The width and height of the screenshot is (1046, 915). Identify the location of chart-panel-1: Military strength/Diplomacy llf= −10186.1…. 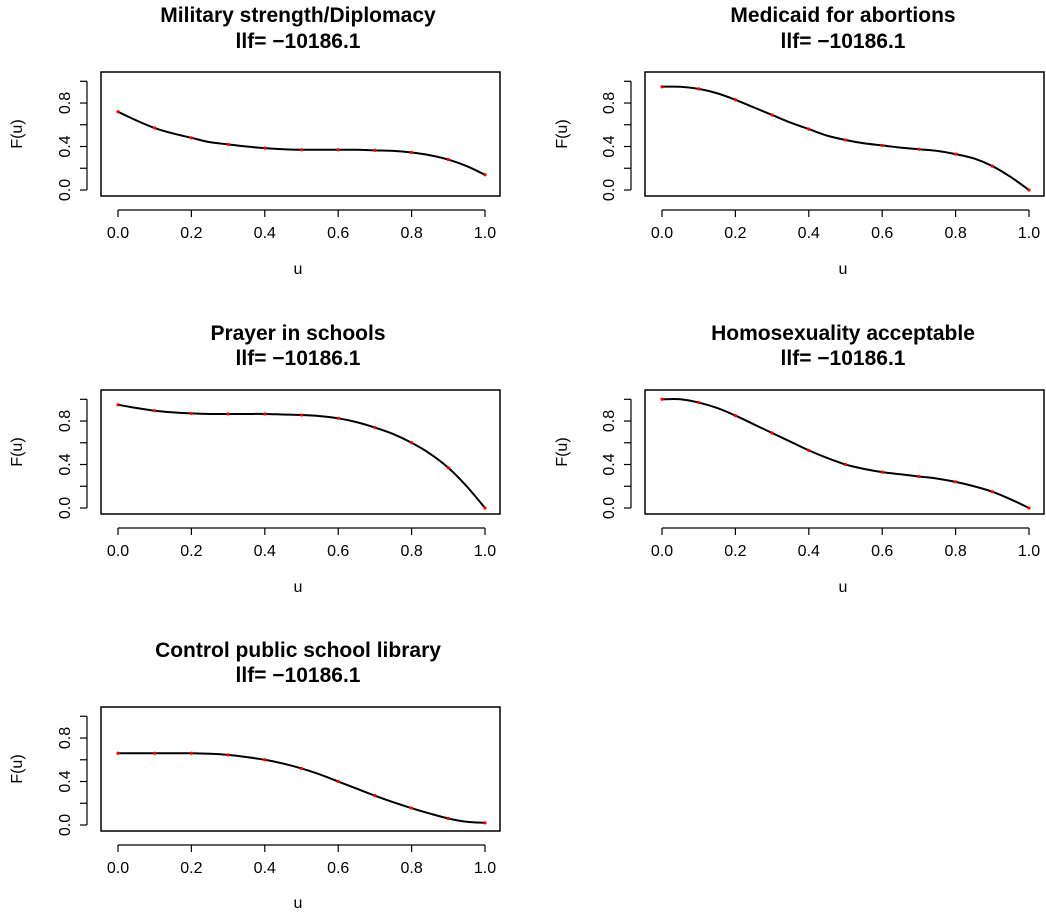
(255, 141).